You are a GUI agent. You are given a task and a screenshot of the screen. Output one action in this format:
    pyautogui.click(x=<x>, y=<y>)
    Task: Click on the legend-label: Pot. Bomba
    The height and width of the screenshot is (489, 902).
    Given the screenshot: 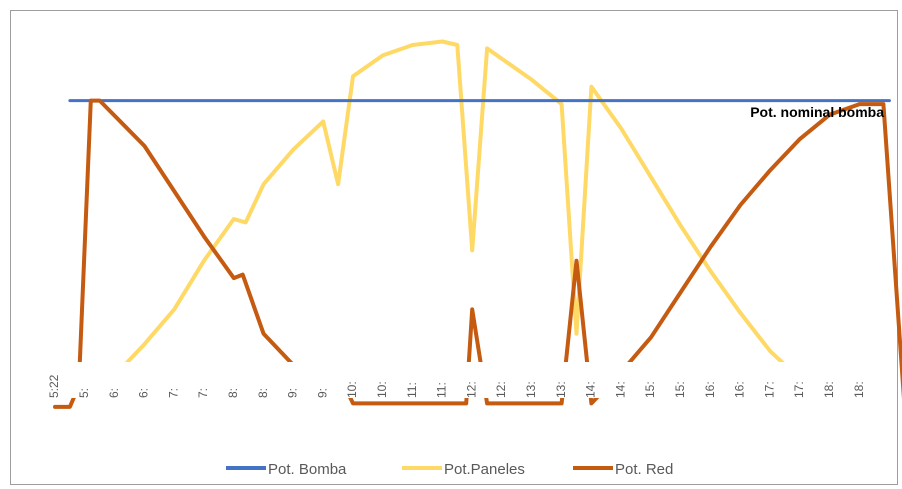 What is the action you would take?
    pyautogui.click(x=307, y=469)
    